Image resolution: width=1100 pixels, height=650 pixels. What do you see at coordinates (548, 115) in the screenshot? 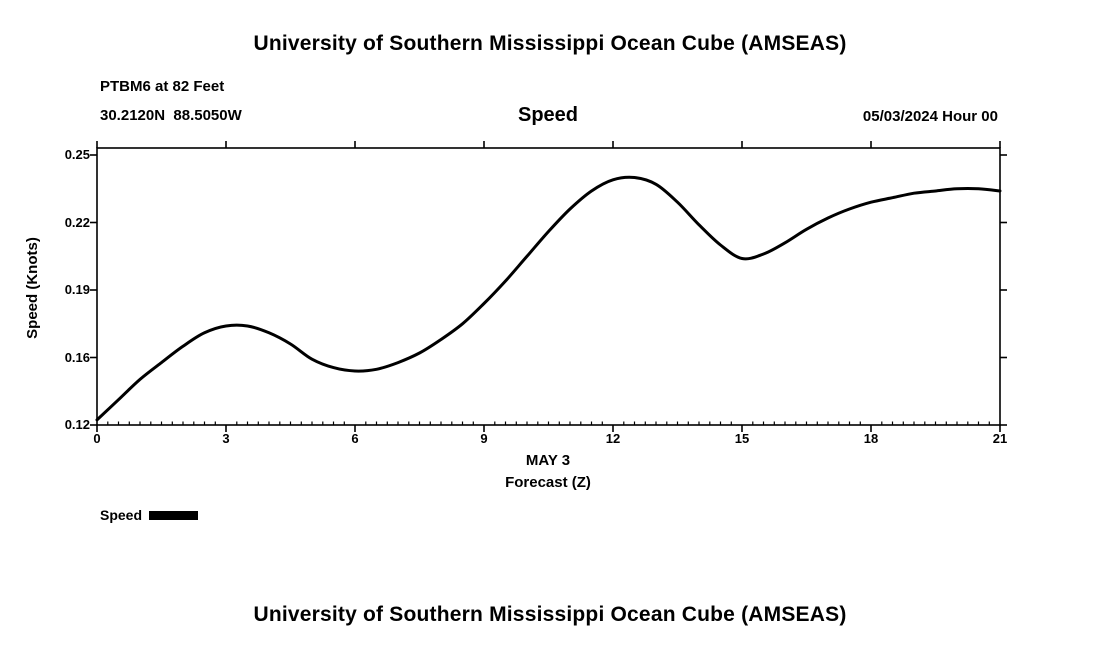
I see `chart-title: Speed` at bounding box center [548, 115].